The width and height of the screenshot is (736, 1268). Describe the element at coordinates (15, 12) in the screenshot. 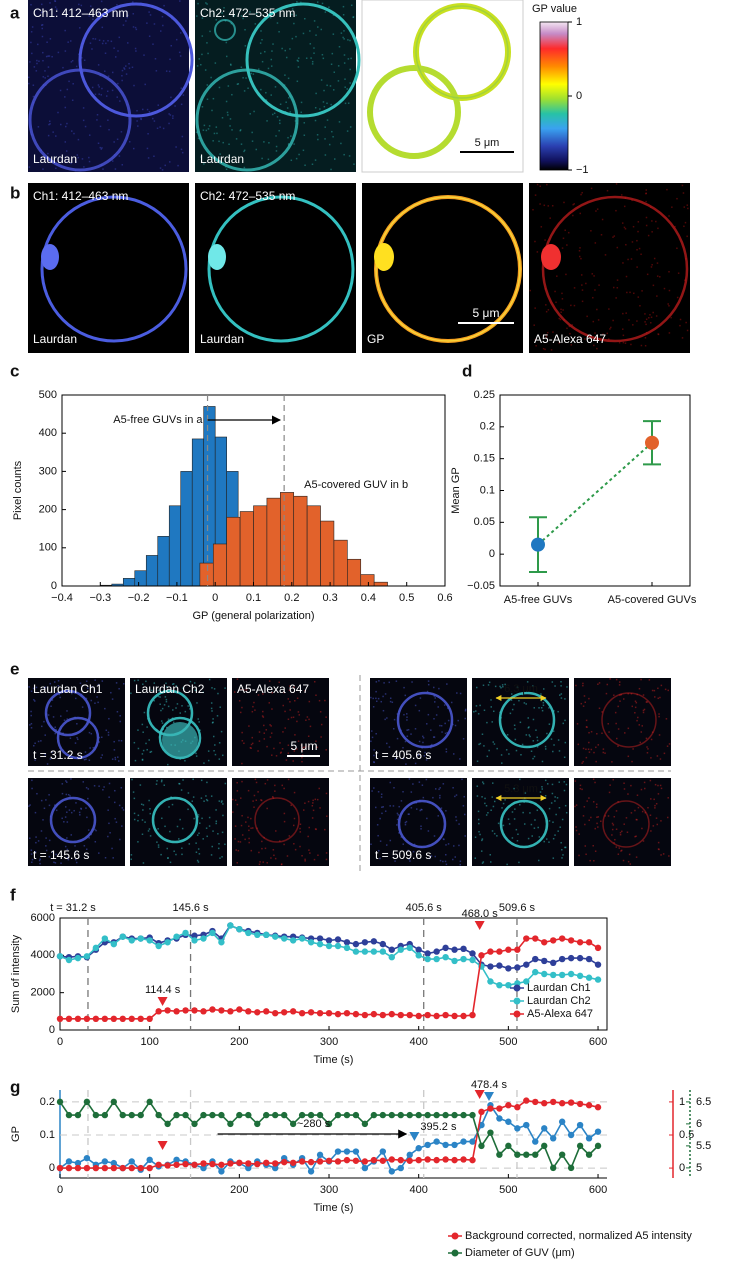

I see `panel-letter: a` at that location.